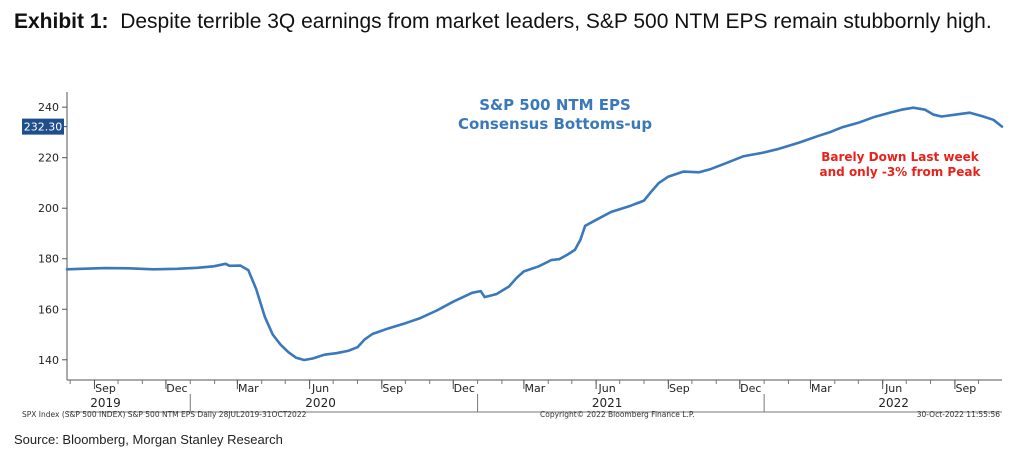 The width and height of the screenshot is (1024, 458). What do you see at coordinates (52, 234) in the screenshot?
I see `y-axis: 140 160 180 200 220 240` at bounding box center [52, 234].